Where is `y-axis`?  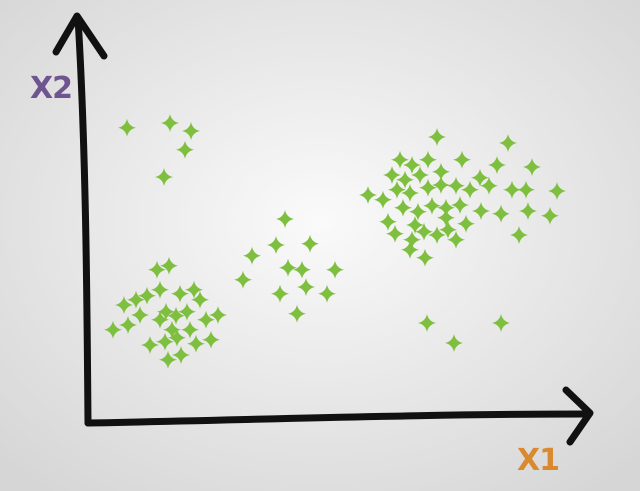
y-axis is located at coordinates (83, 220).